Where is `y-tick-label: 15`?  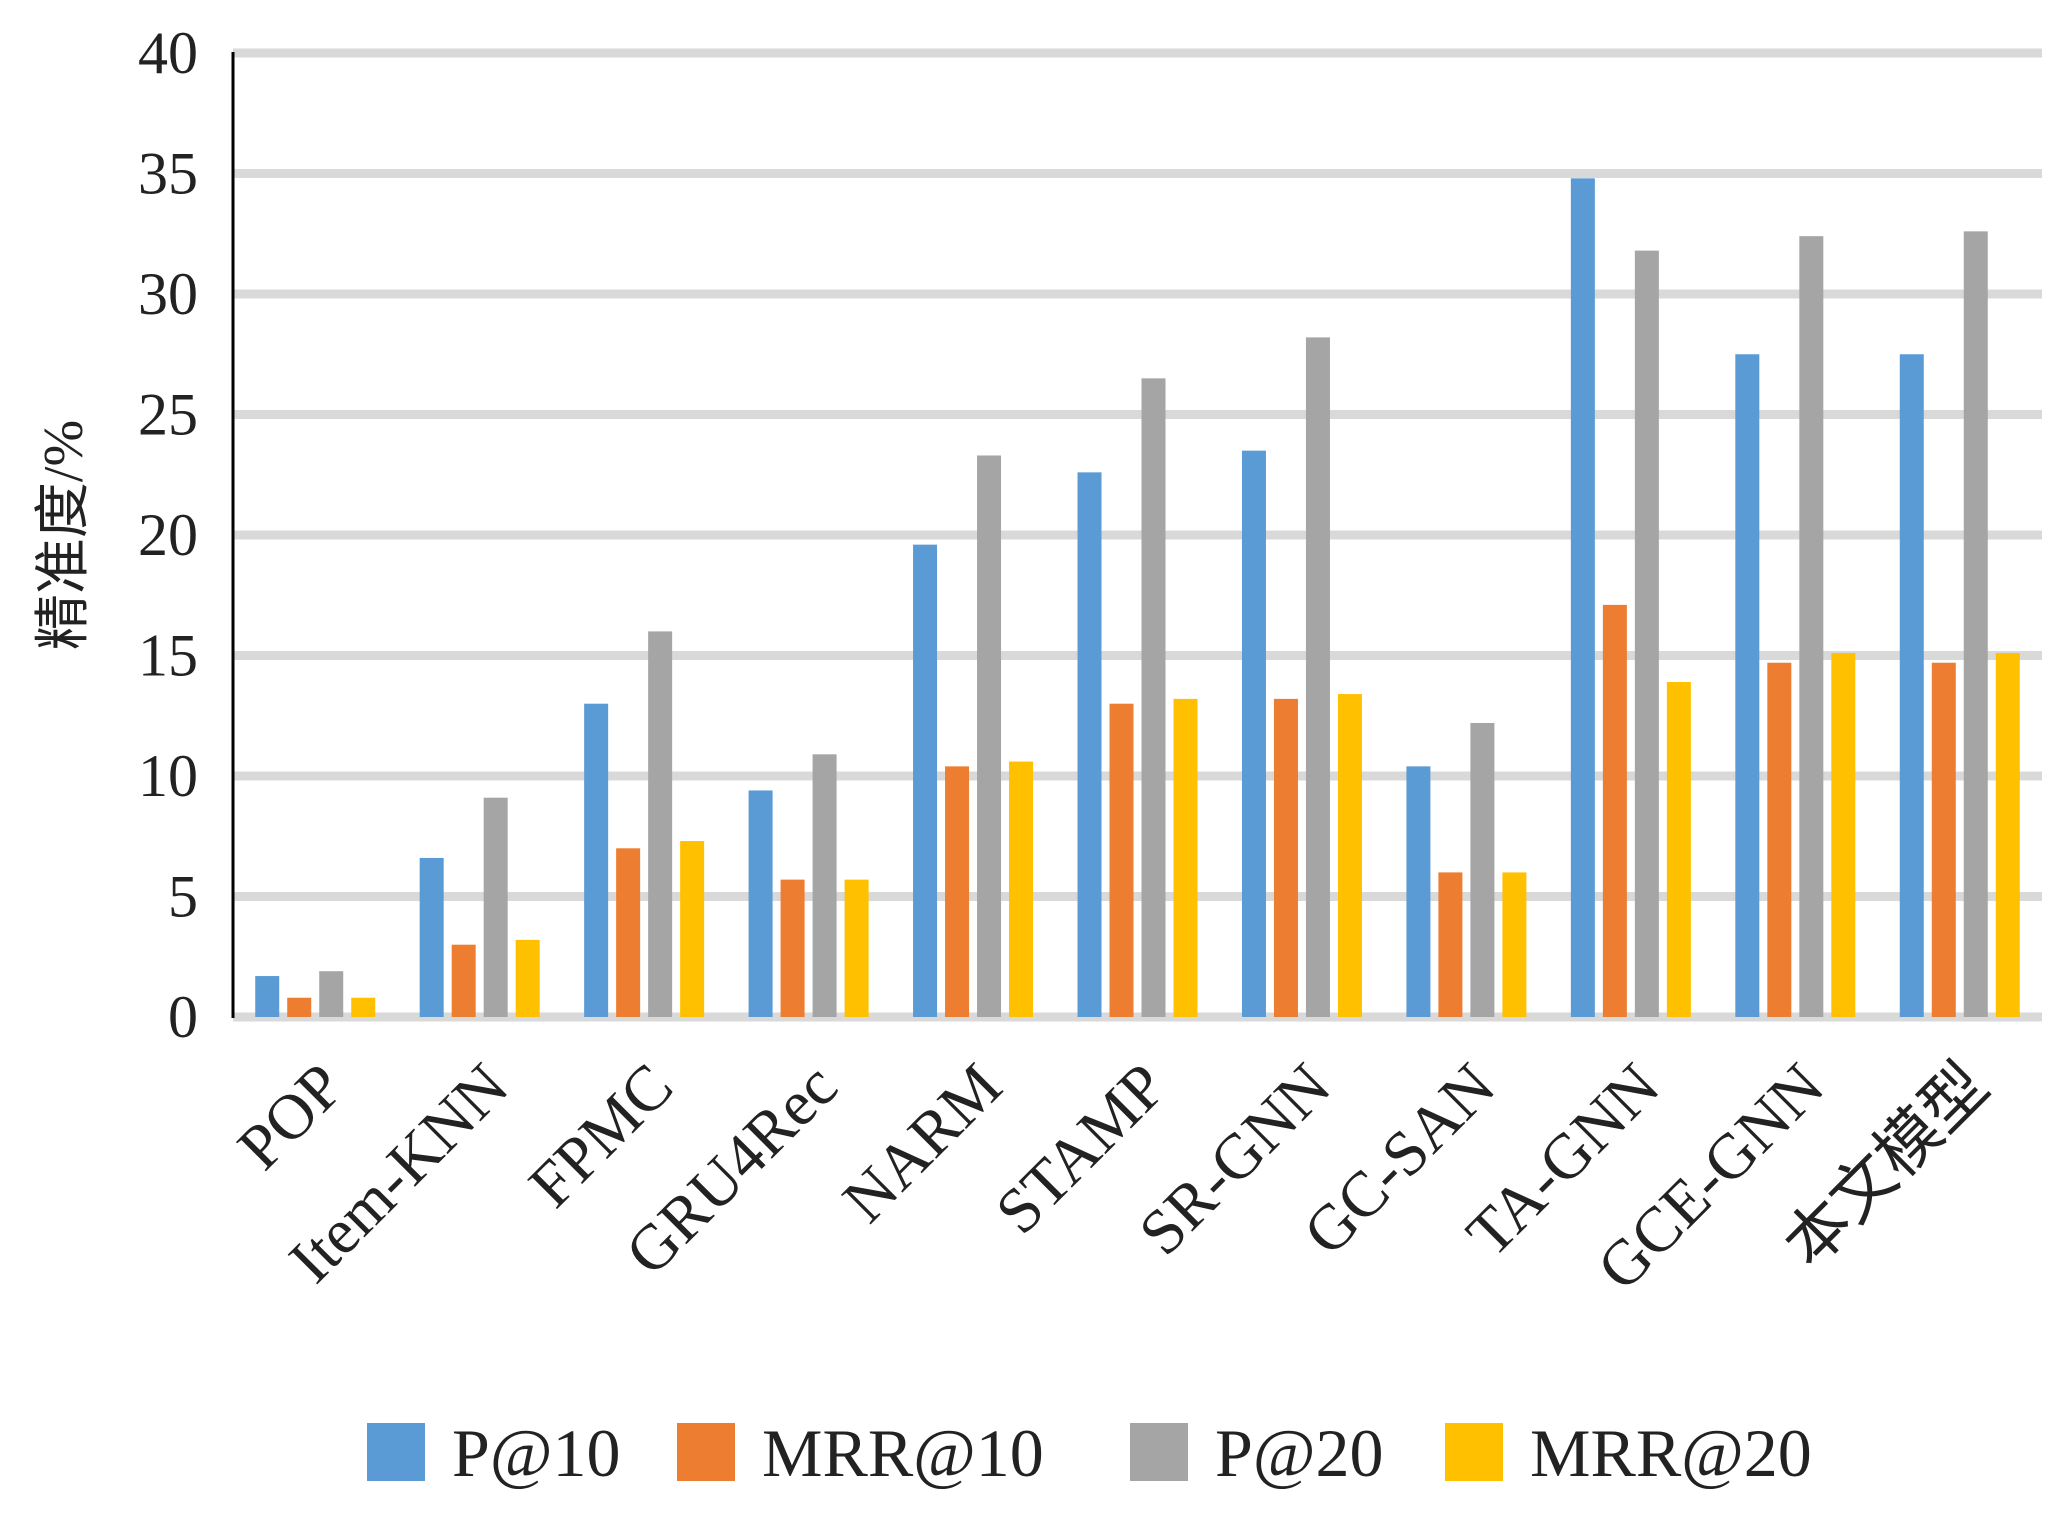
y-tick-label: 15 is located at coordinates (168, 656).